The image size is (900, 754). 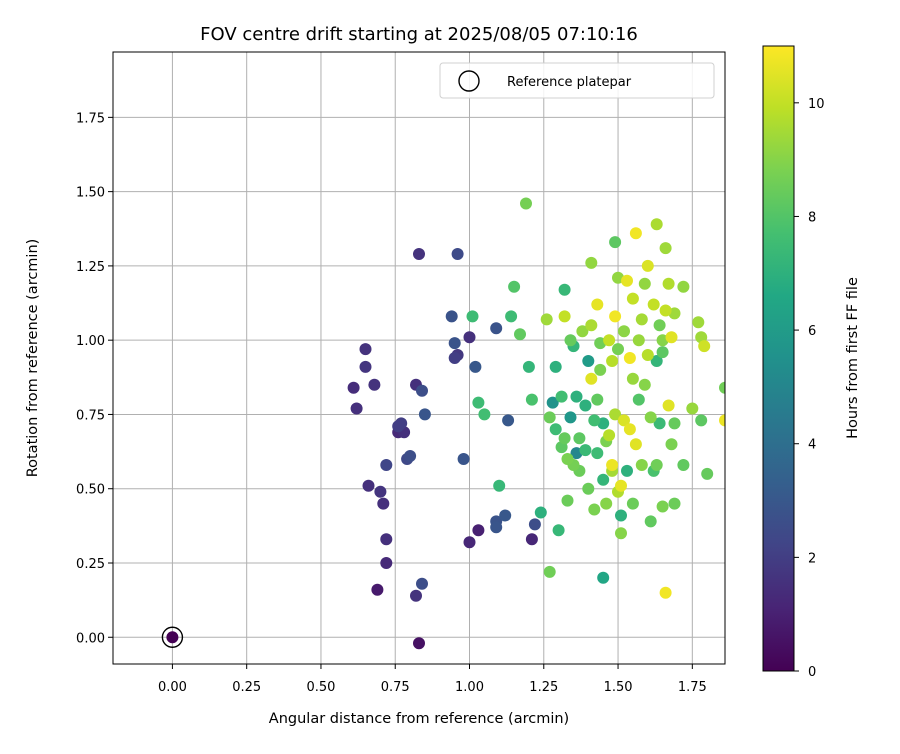 I want to click on x-axis-ticks: 0.00 0.25 0.50 0.75 1.00 1.25 1.50 1.75, so click(x=432, y=679).